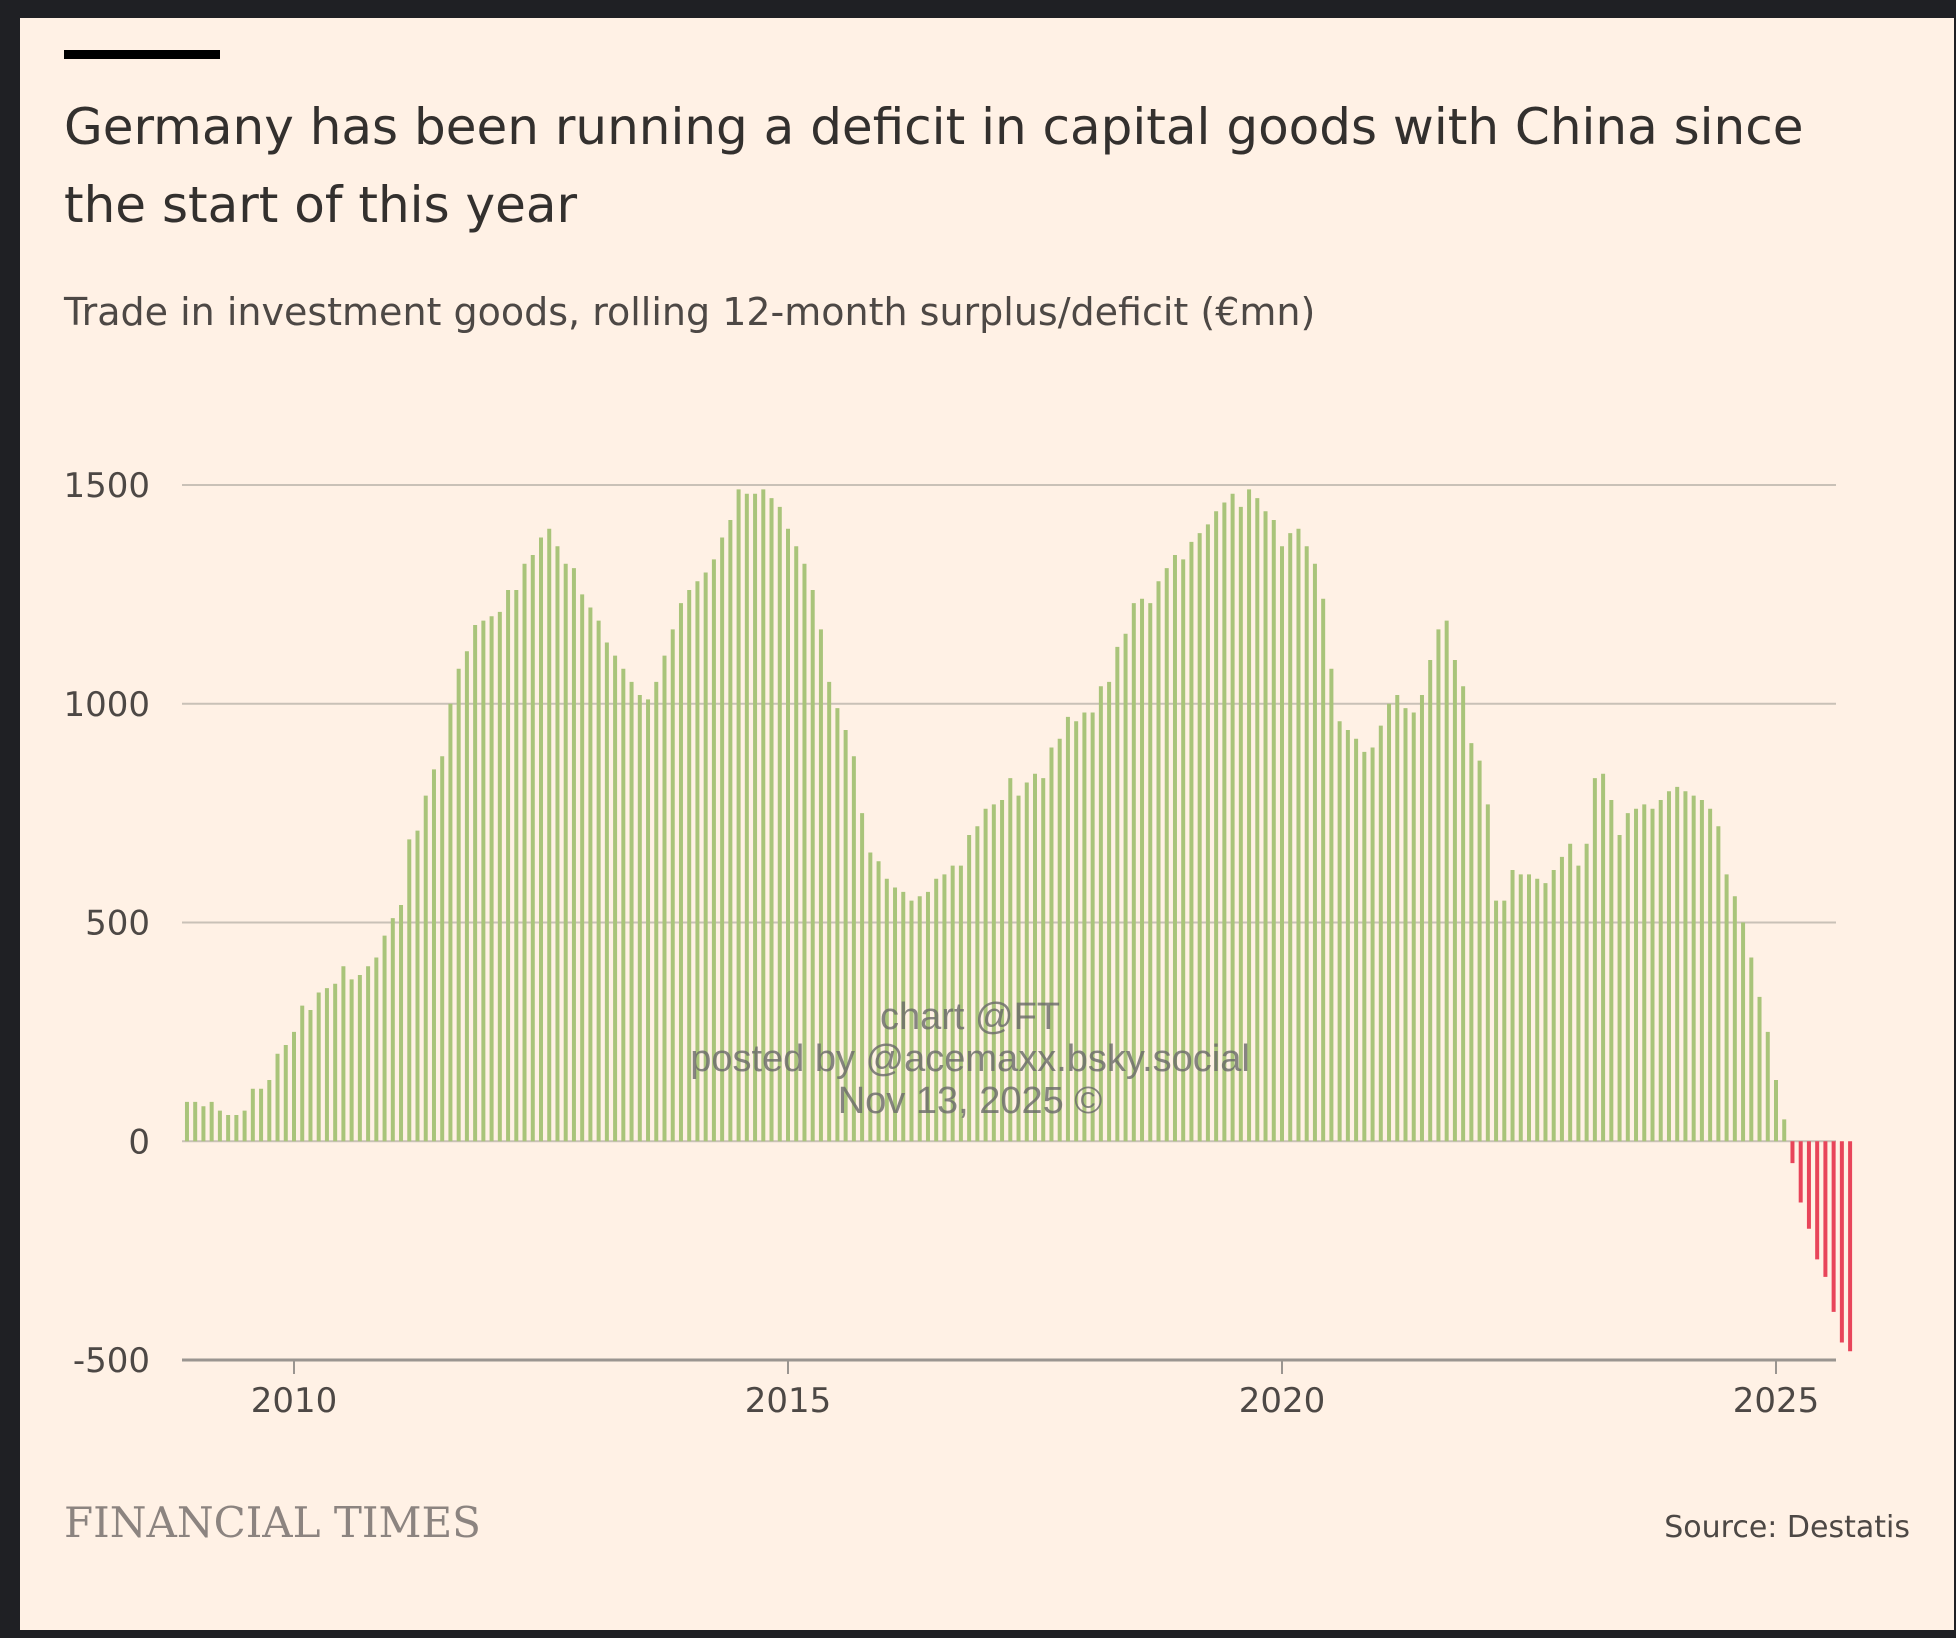 Image resolution: width=1956 pixels, height=1638 pixels. Describe the element at coordinates (111, 1361) in the screenshot. I see `y-tick-label: -500` at that location.